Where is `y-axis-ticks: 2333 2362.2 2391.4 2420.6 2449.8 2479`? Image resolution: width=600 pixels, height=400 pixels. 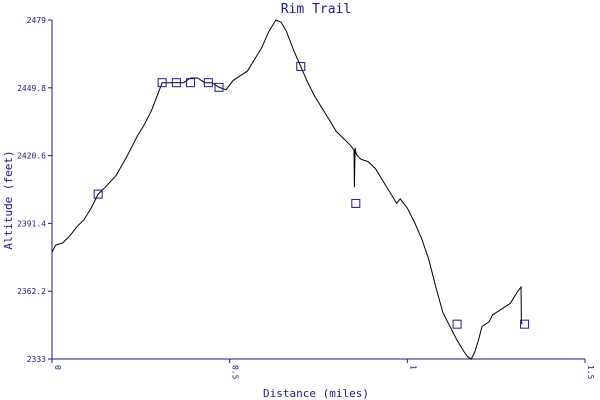 y-axis-ticks: 2333 2362.2 2391.4 2420.6 2449.8 2479 is located at coordinates (34, 190).